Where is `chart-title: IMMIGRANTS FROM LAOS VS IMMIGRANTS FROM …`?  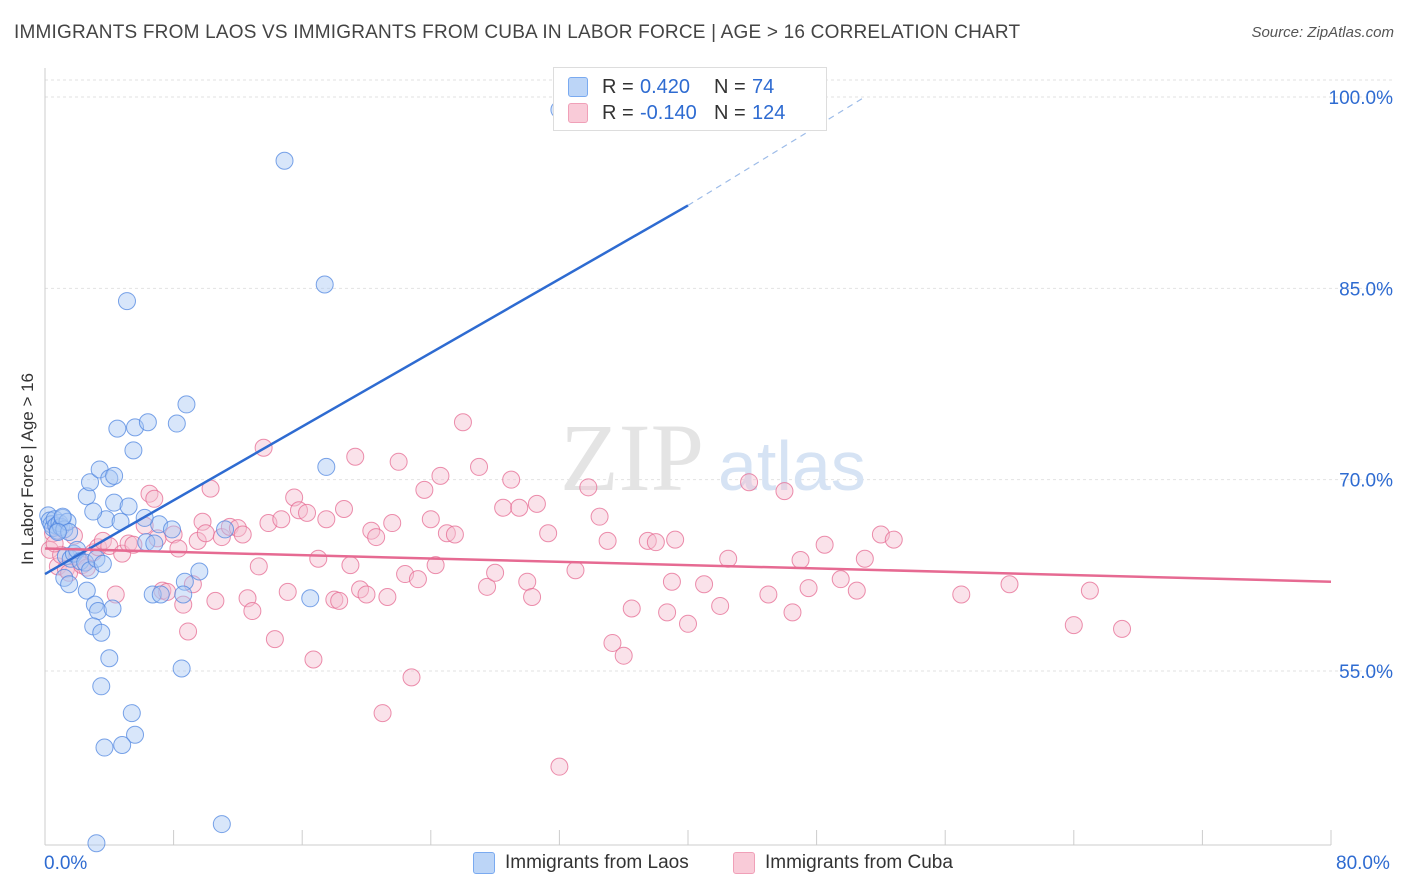 chart-title: IMMIGRANTS FROM LAOS VS IMMIGRANTS FROM … is located at coordinates (517, 32).